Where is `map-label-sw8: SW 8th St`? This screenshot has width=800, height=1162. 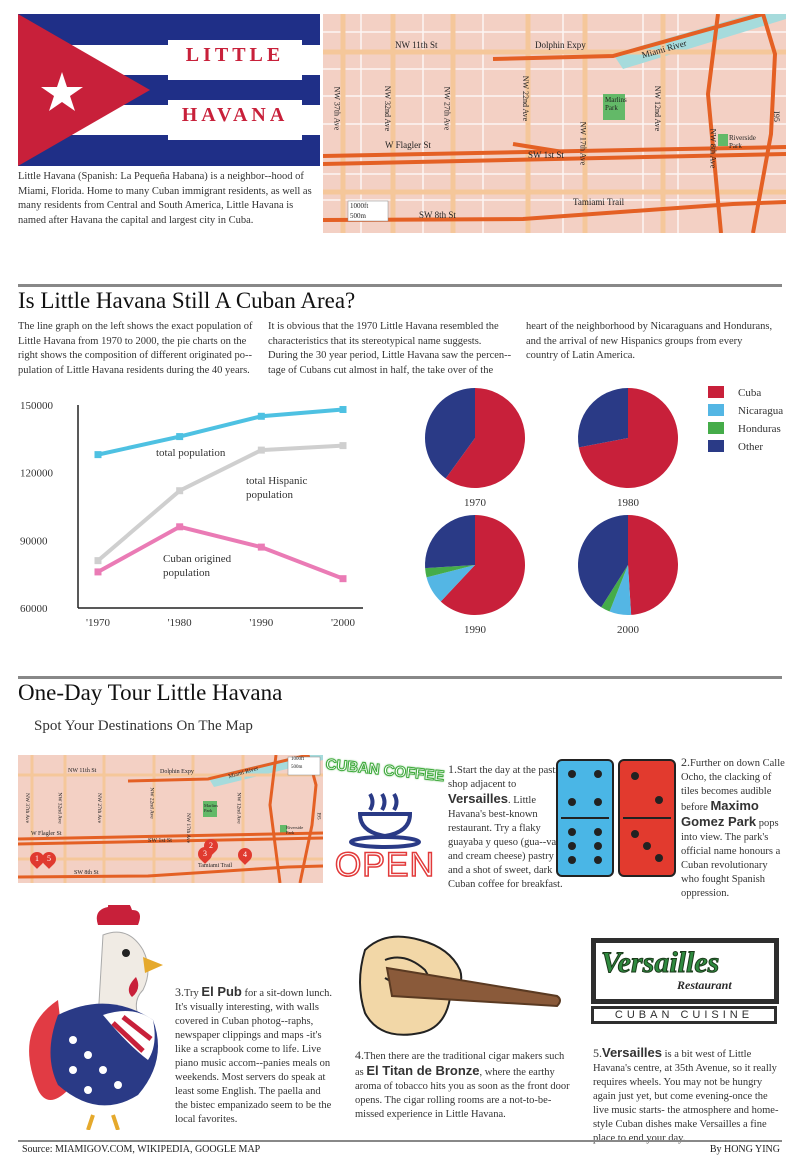
map-label-sw8: SW 8th St is located at coordinates (437, 215).